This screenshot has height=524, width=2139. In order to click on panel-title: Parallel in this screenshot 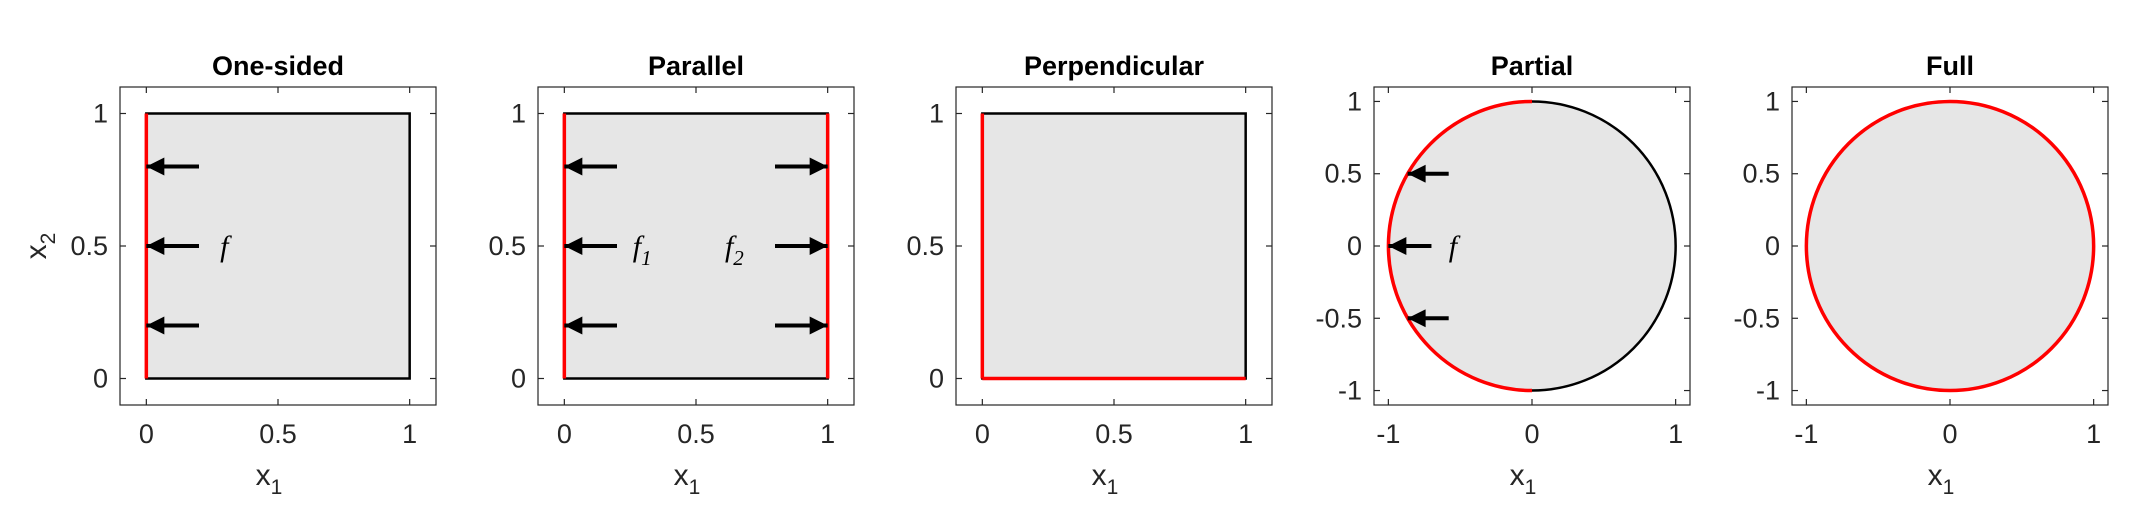, I will do `click(696, 66)`.